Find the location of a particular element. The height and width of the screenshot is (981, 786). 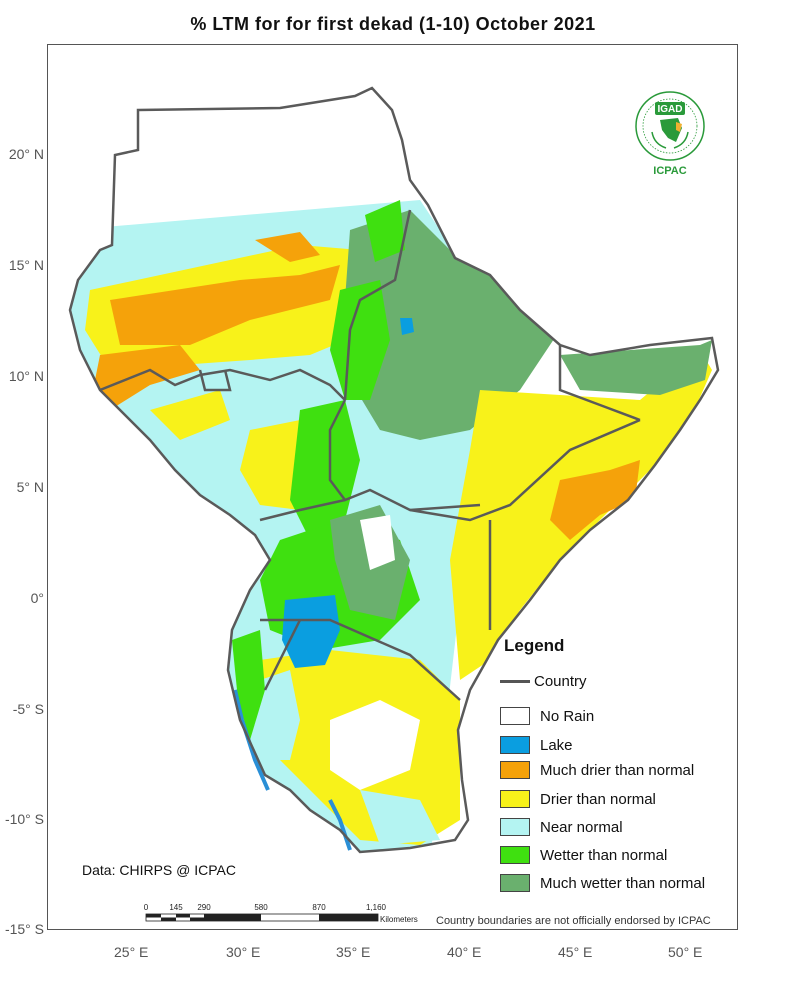

legend-item: Much wetter than normal is located at coordinates (602, 883).